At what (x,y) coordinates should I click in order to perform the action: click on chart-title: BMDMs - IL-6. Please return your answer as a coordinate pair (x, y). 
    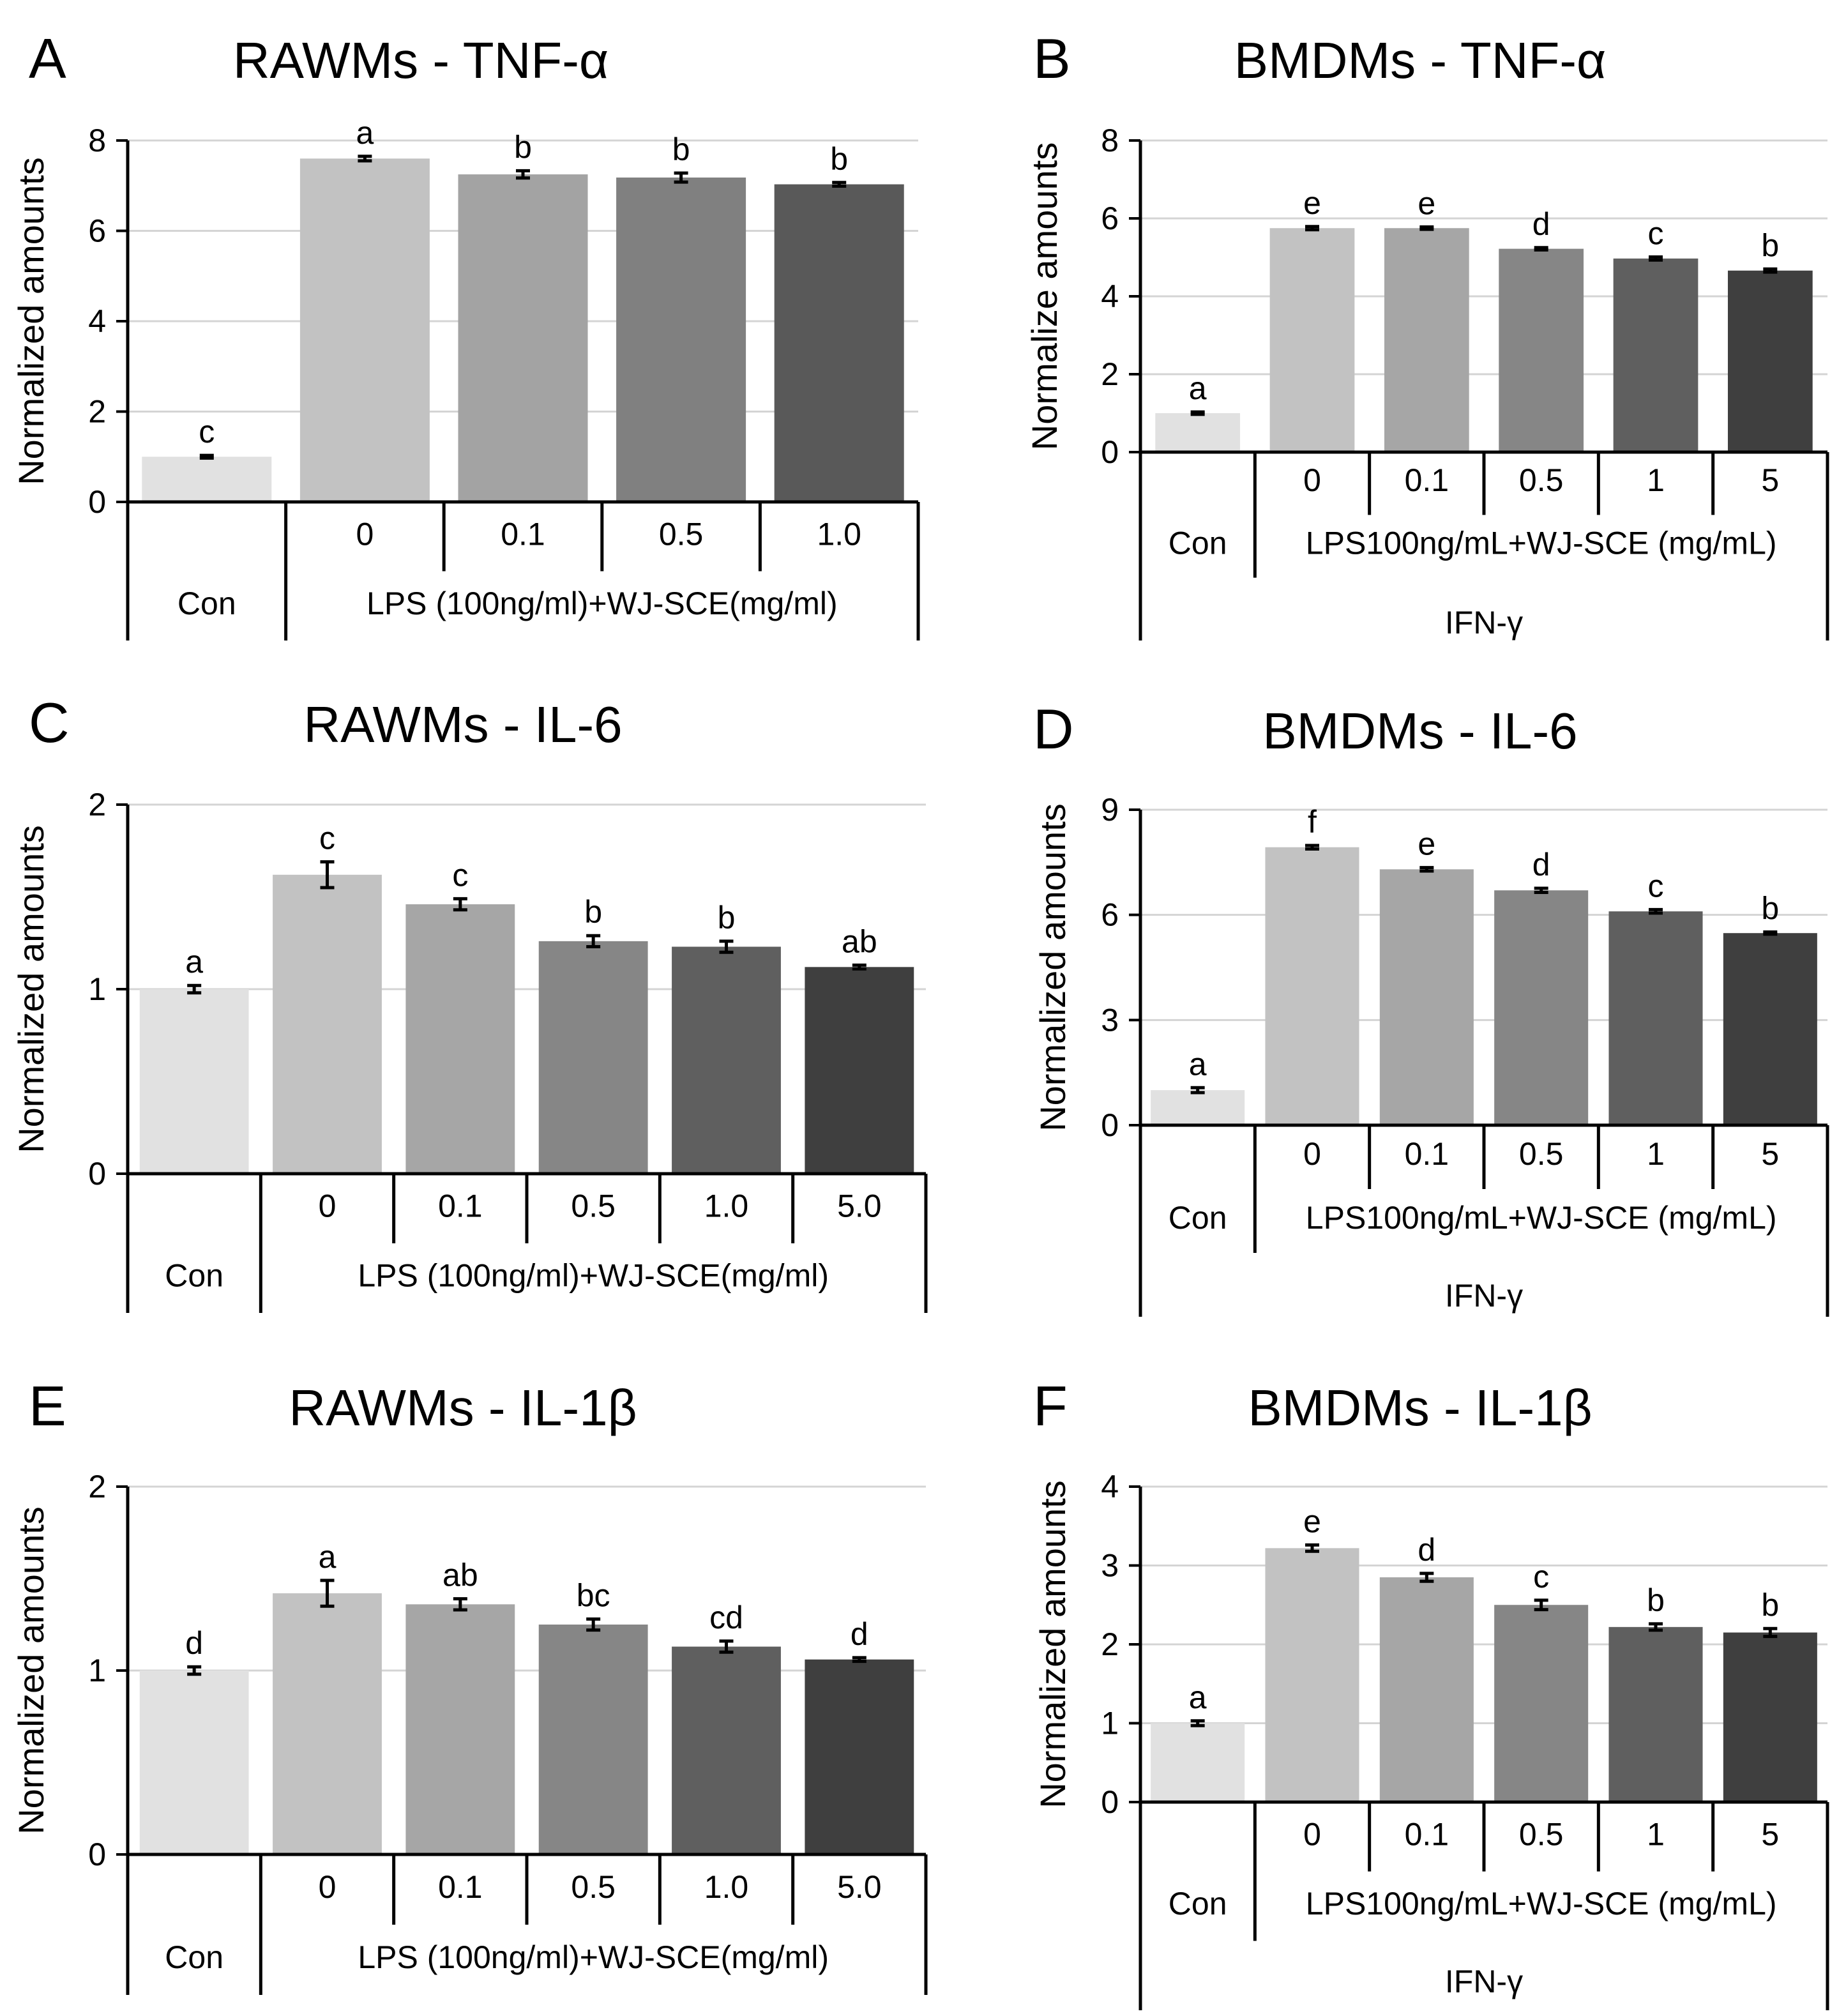
    Looking at the image, I should click on (1419, 731).